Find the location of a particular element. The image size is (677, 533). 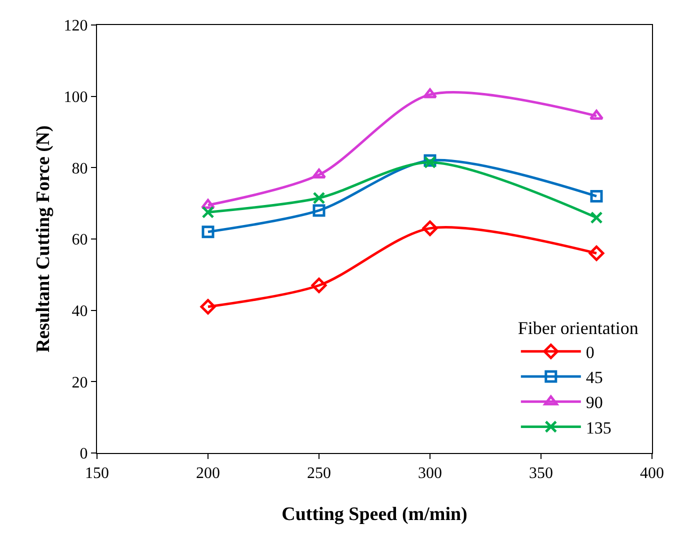

legend-label: 135 is located at coordinates (599, 428).